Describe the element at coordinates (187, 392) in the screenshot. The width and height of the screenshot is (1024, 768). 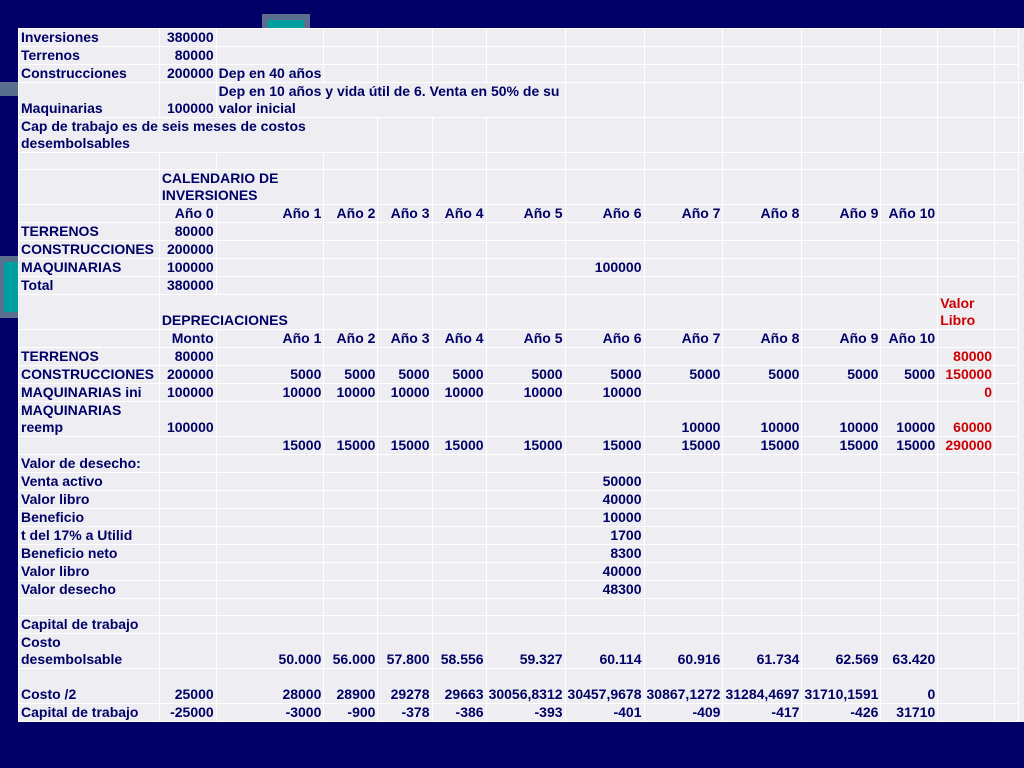
I see `table-cell: 100000` at that location.